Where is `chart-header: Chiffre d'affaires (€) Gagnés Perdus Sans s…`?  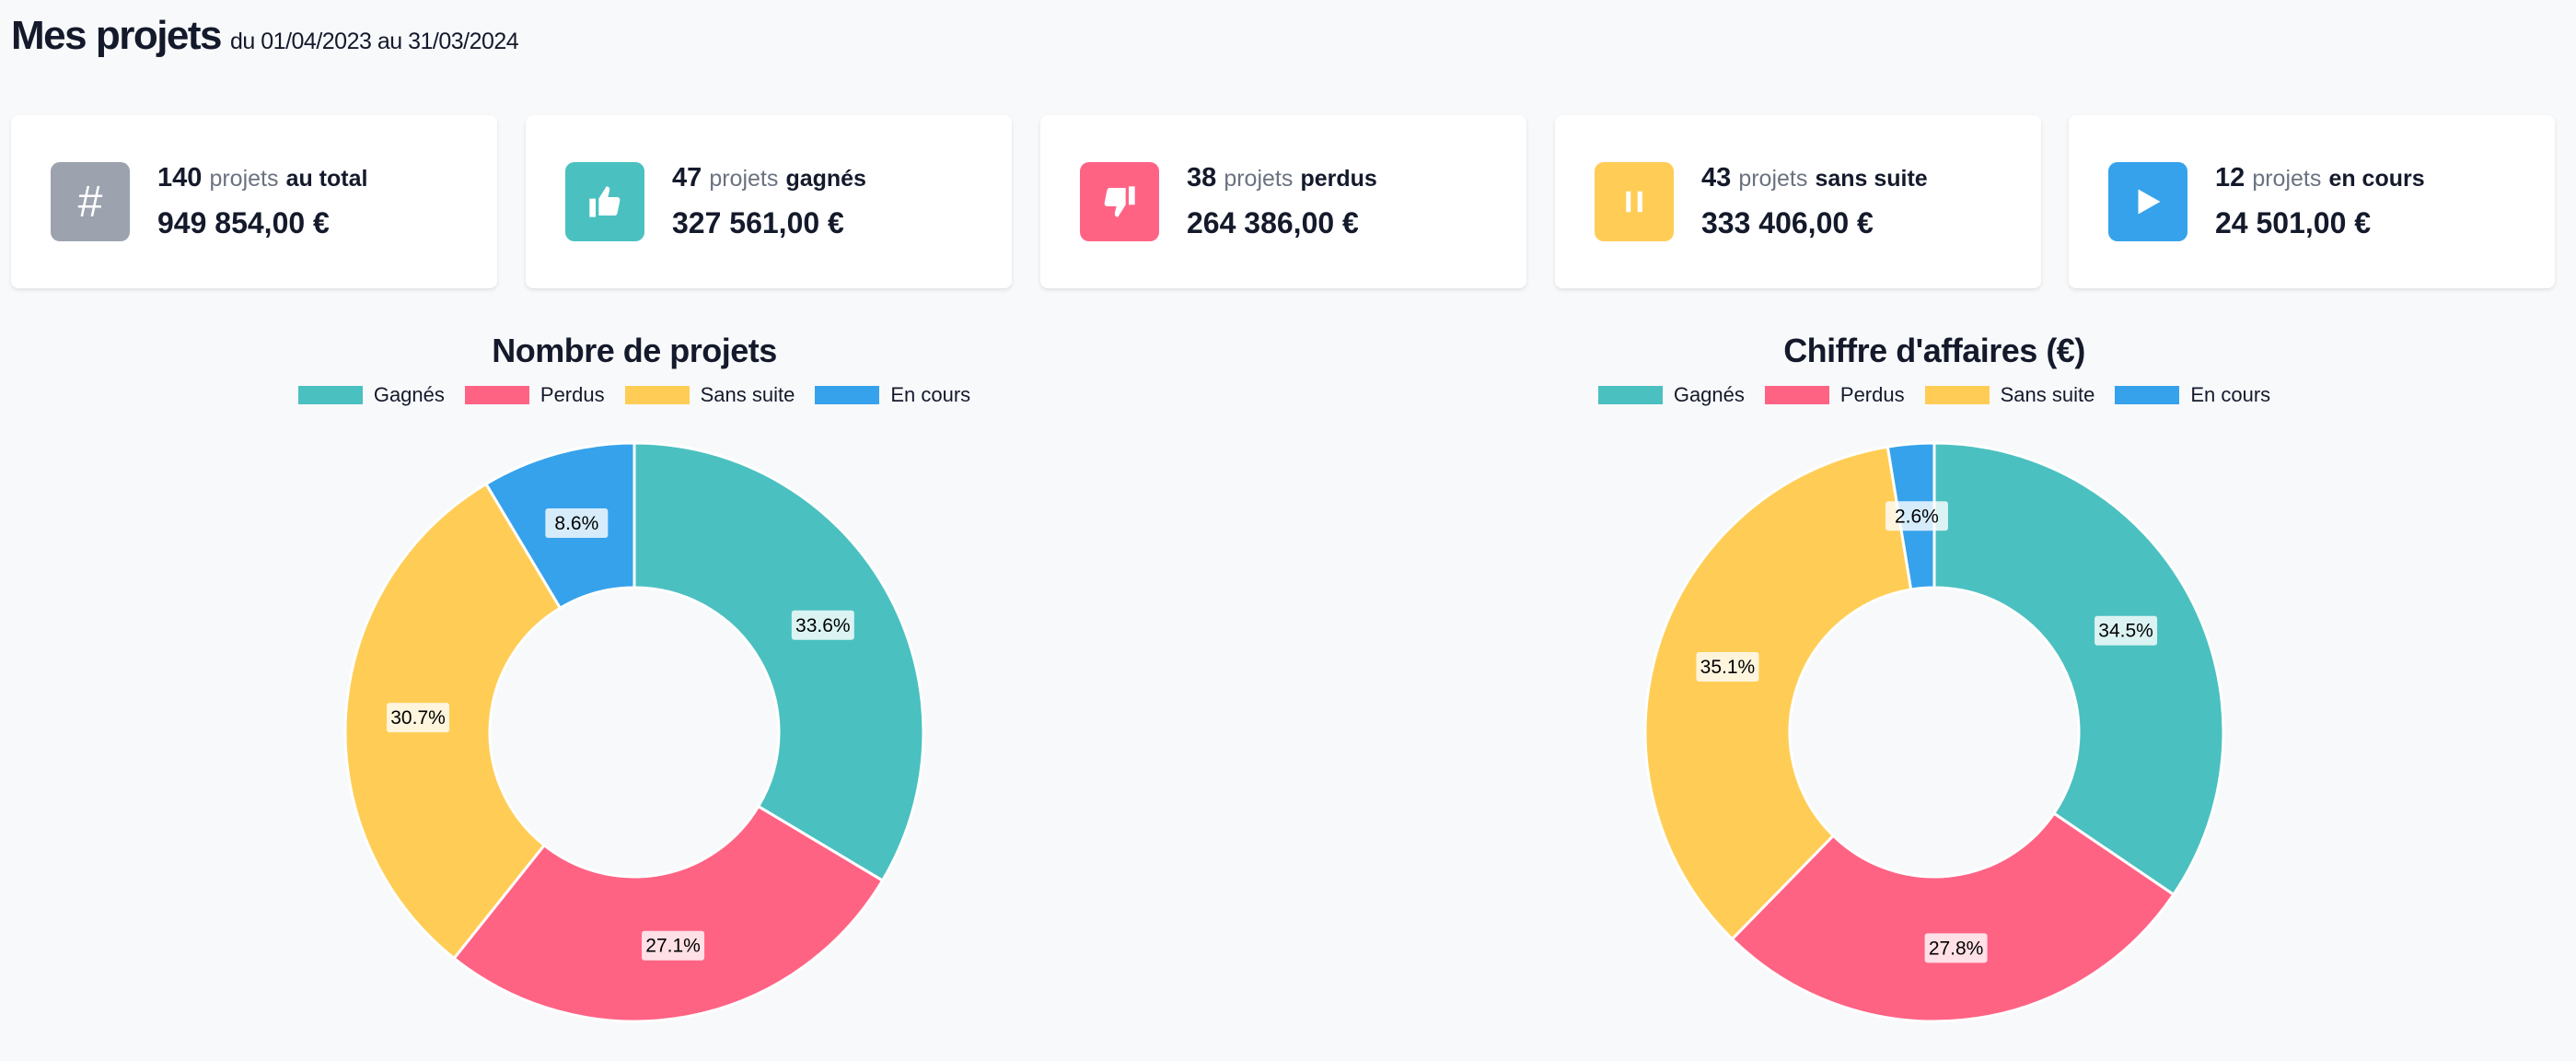
chart-header: Chiffre d'affaires (€) Gagnés Perdus Sans s… is located at coordinates (1934, 369).